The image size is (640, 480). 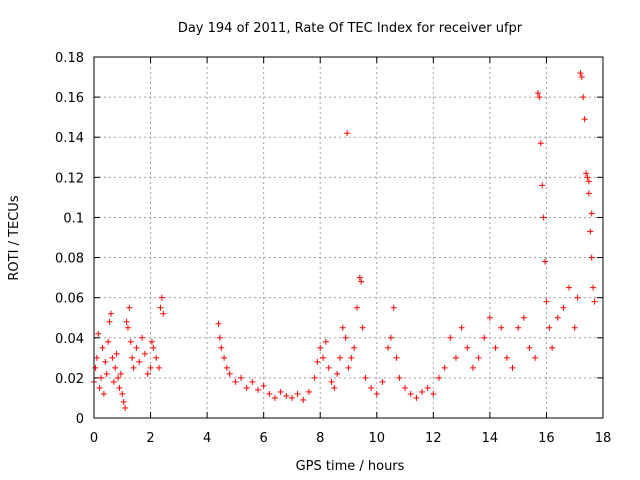 I want to click on y-tick-label: 0.12, so click(x=69, y=178).